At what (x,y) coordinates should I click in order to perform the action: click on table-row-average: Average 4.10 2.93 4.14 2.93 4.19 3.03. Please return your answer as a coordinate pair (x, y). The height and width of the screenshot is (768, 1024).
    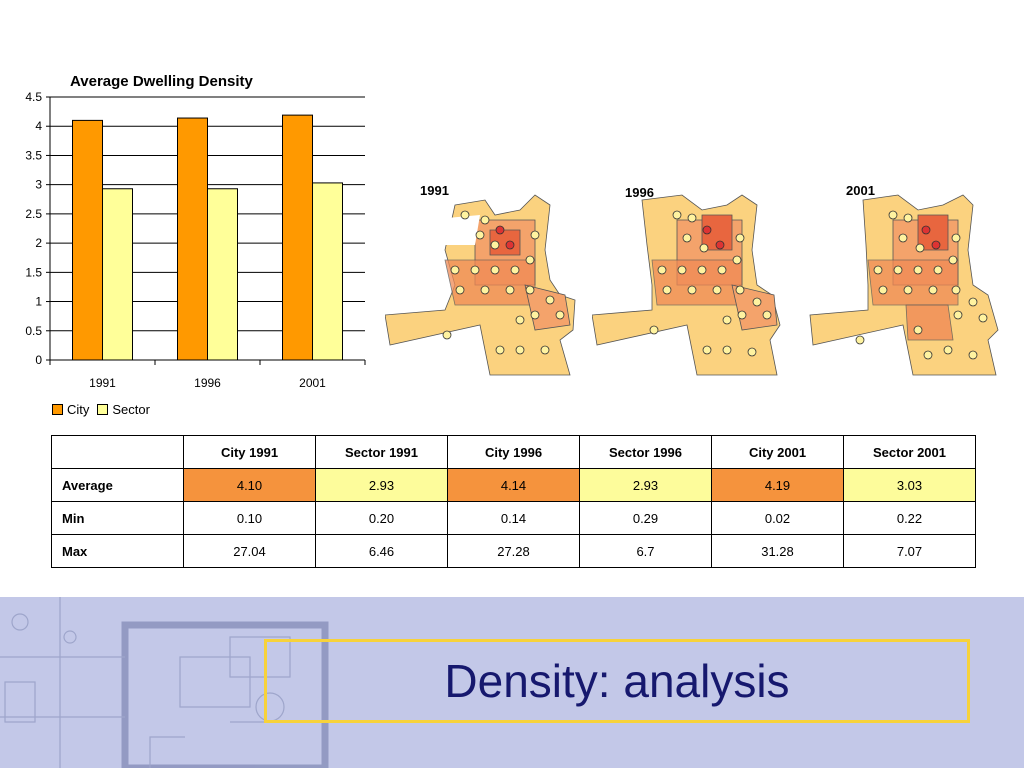
    Looking at the image, I should click on (513, 485).